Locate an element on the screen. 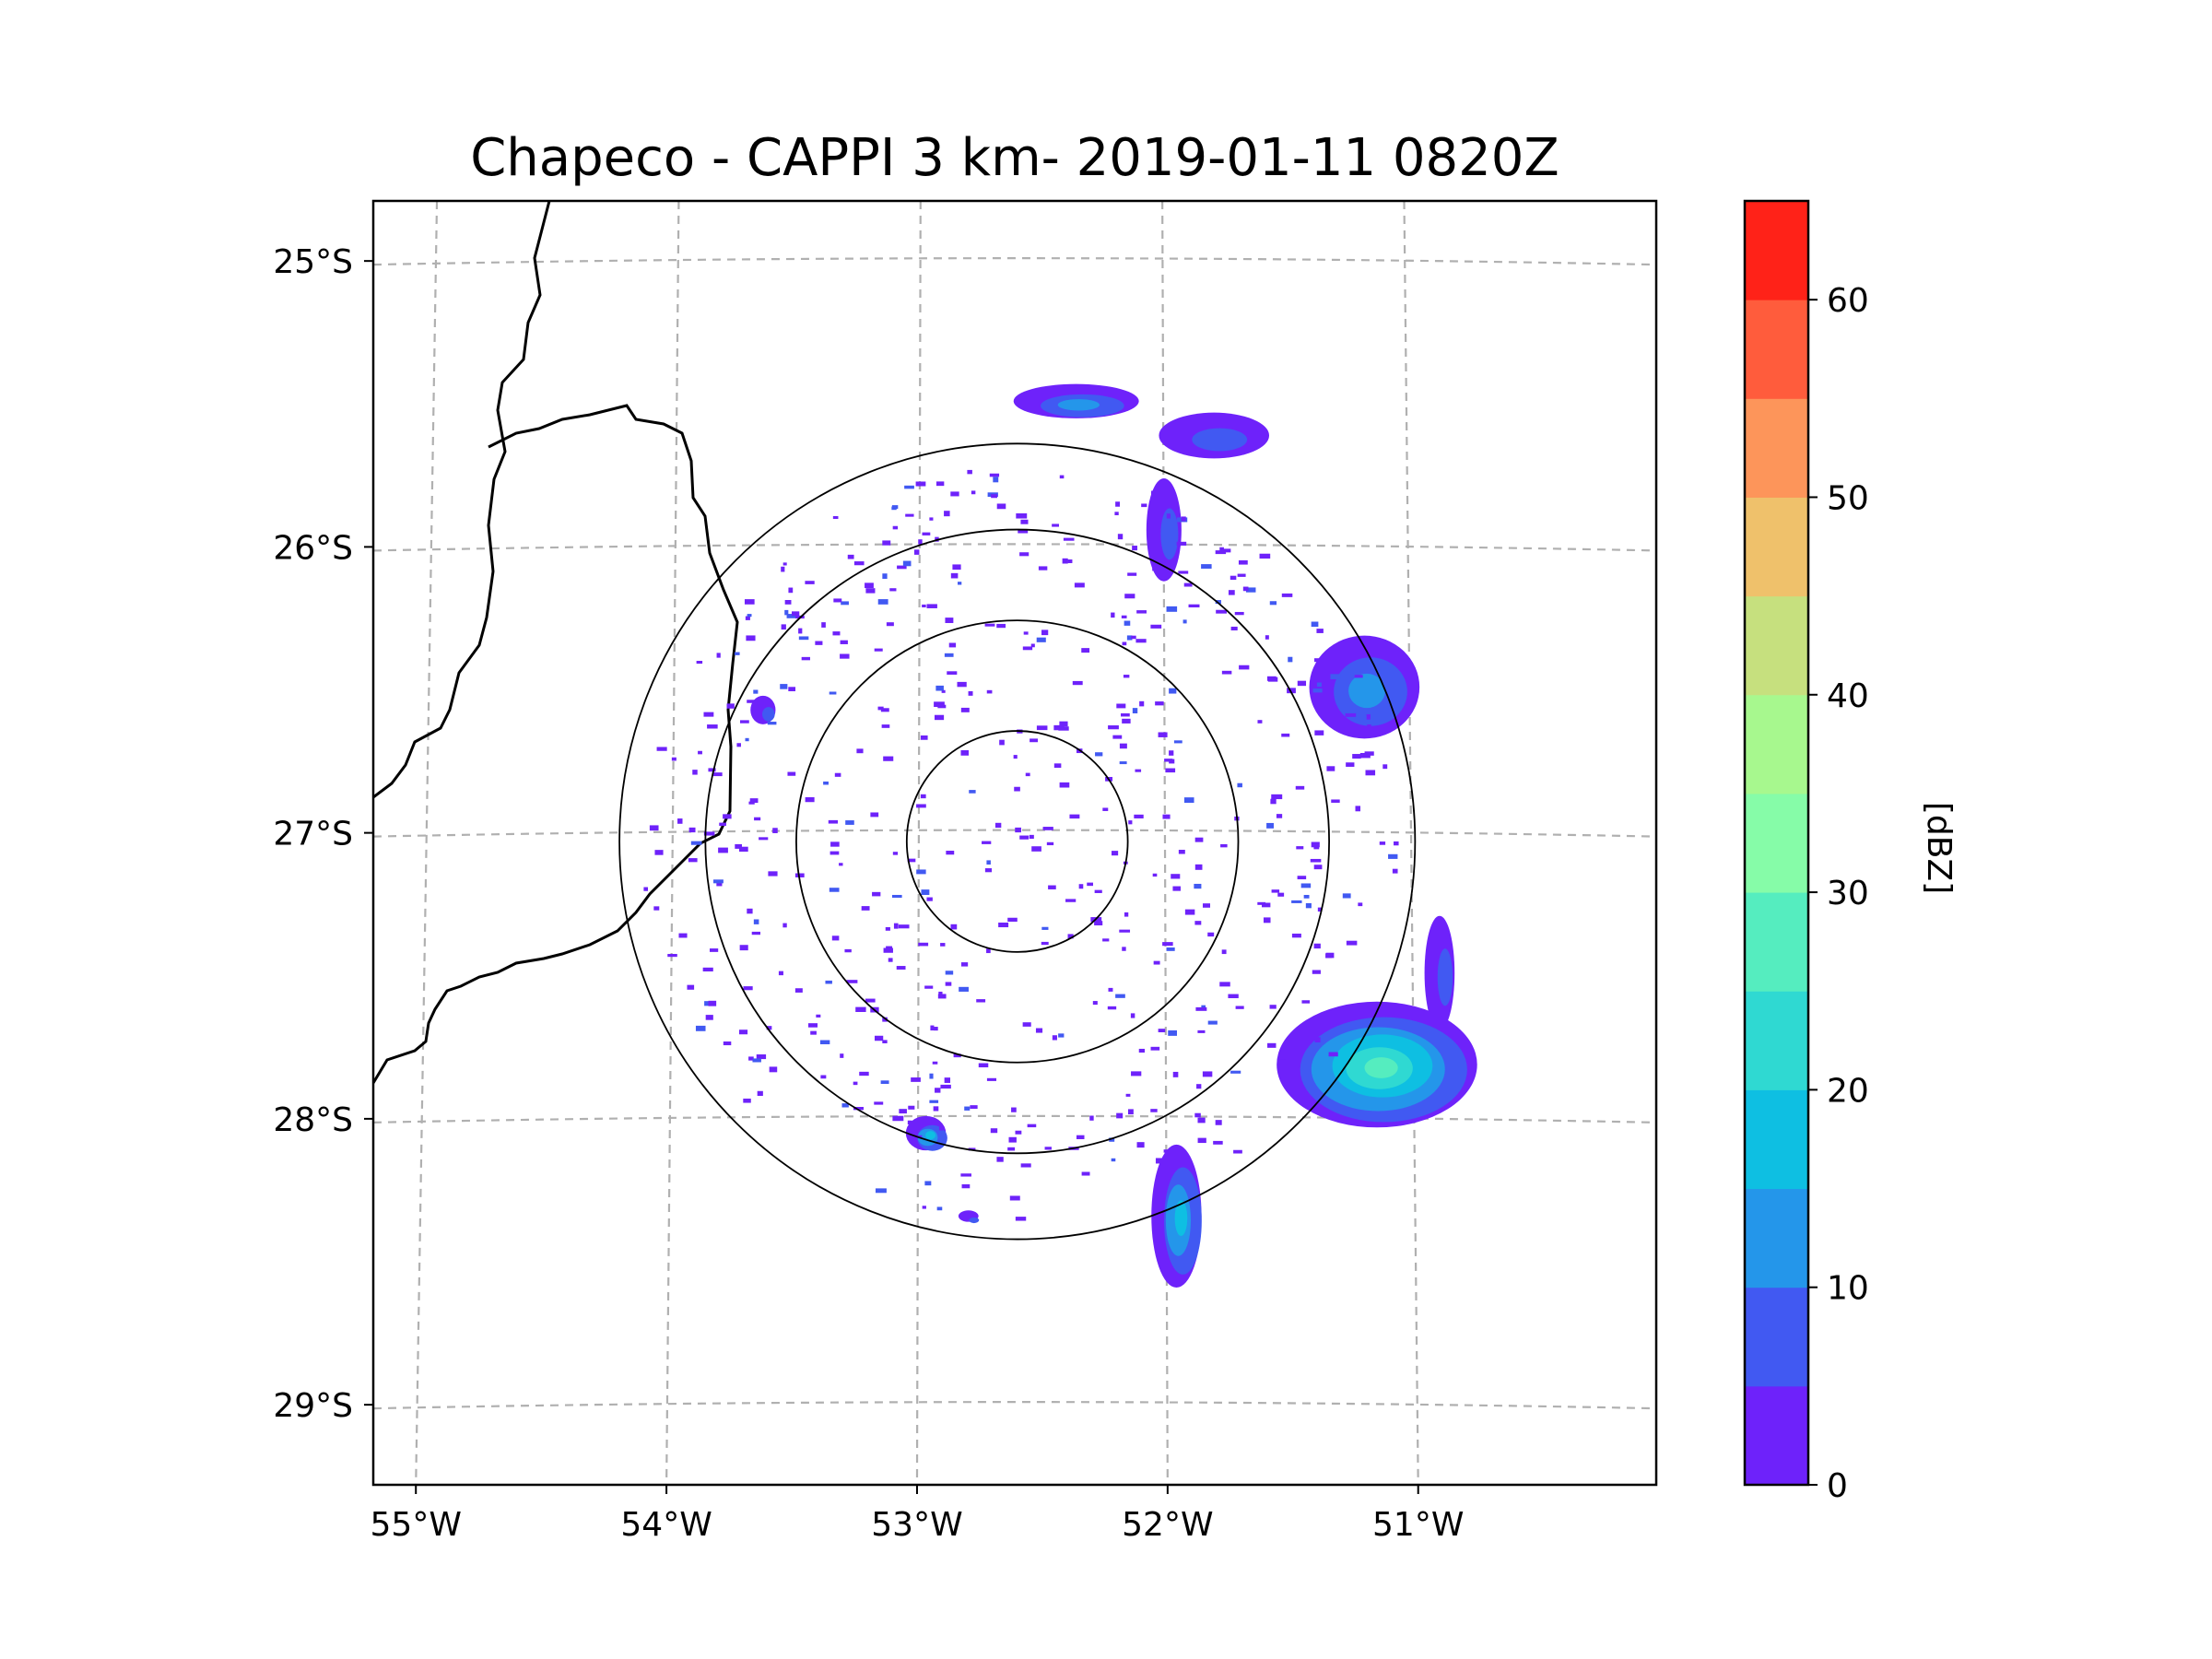 This screenshot has width=2212, height=1659. y-tick-label: 26°S is located at coordinates (313, 548).